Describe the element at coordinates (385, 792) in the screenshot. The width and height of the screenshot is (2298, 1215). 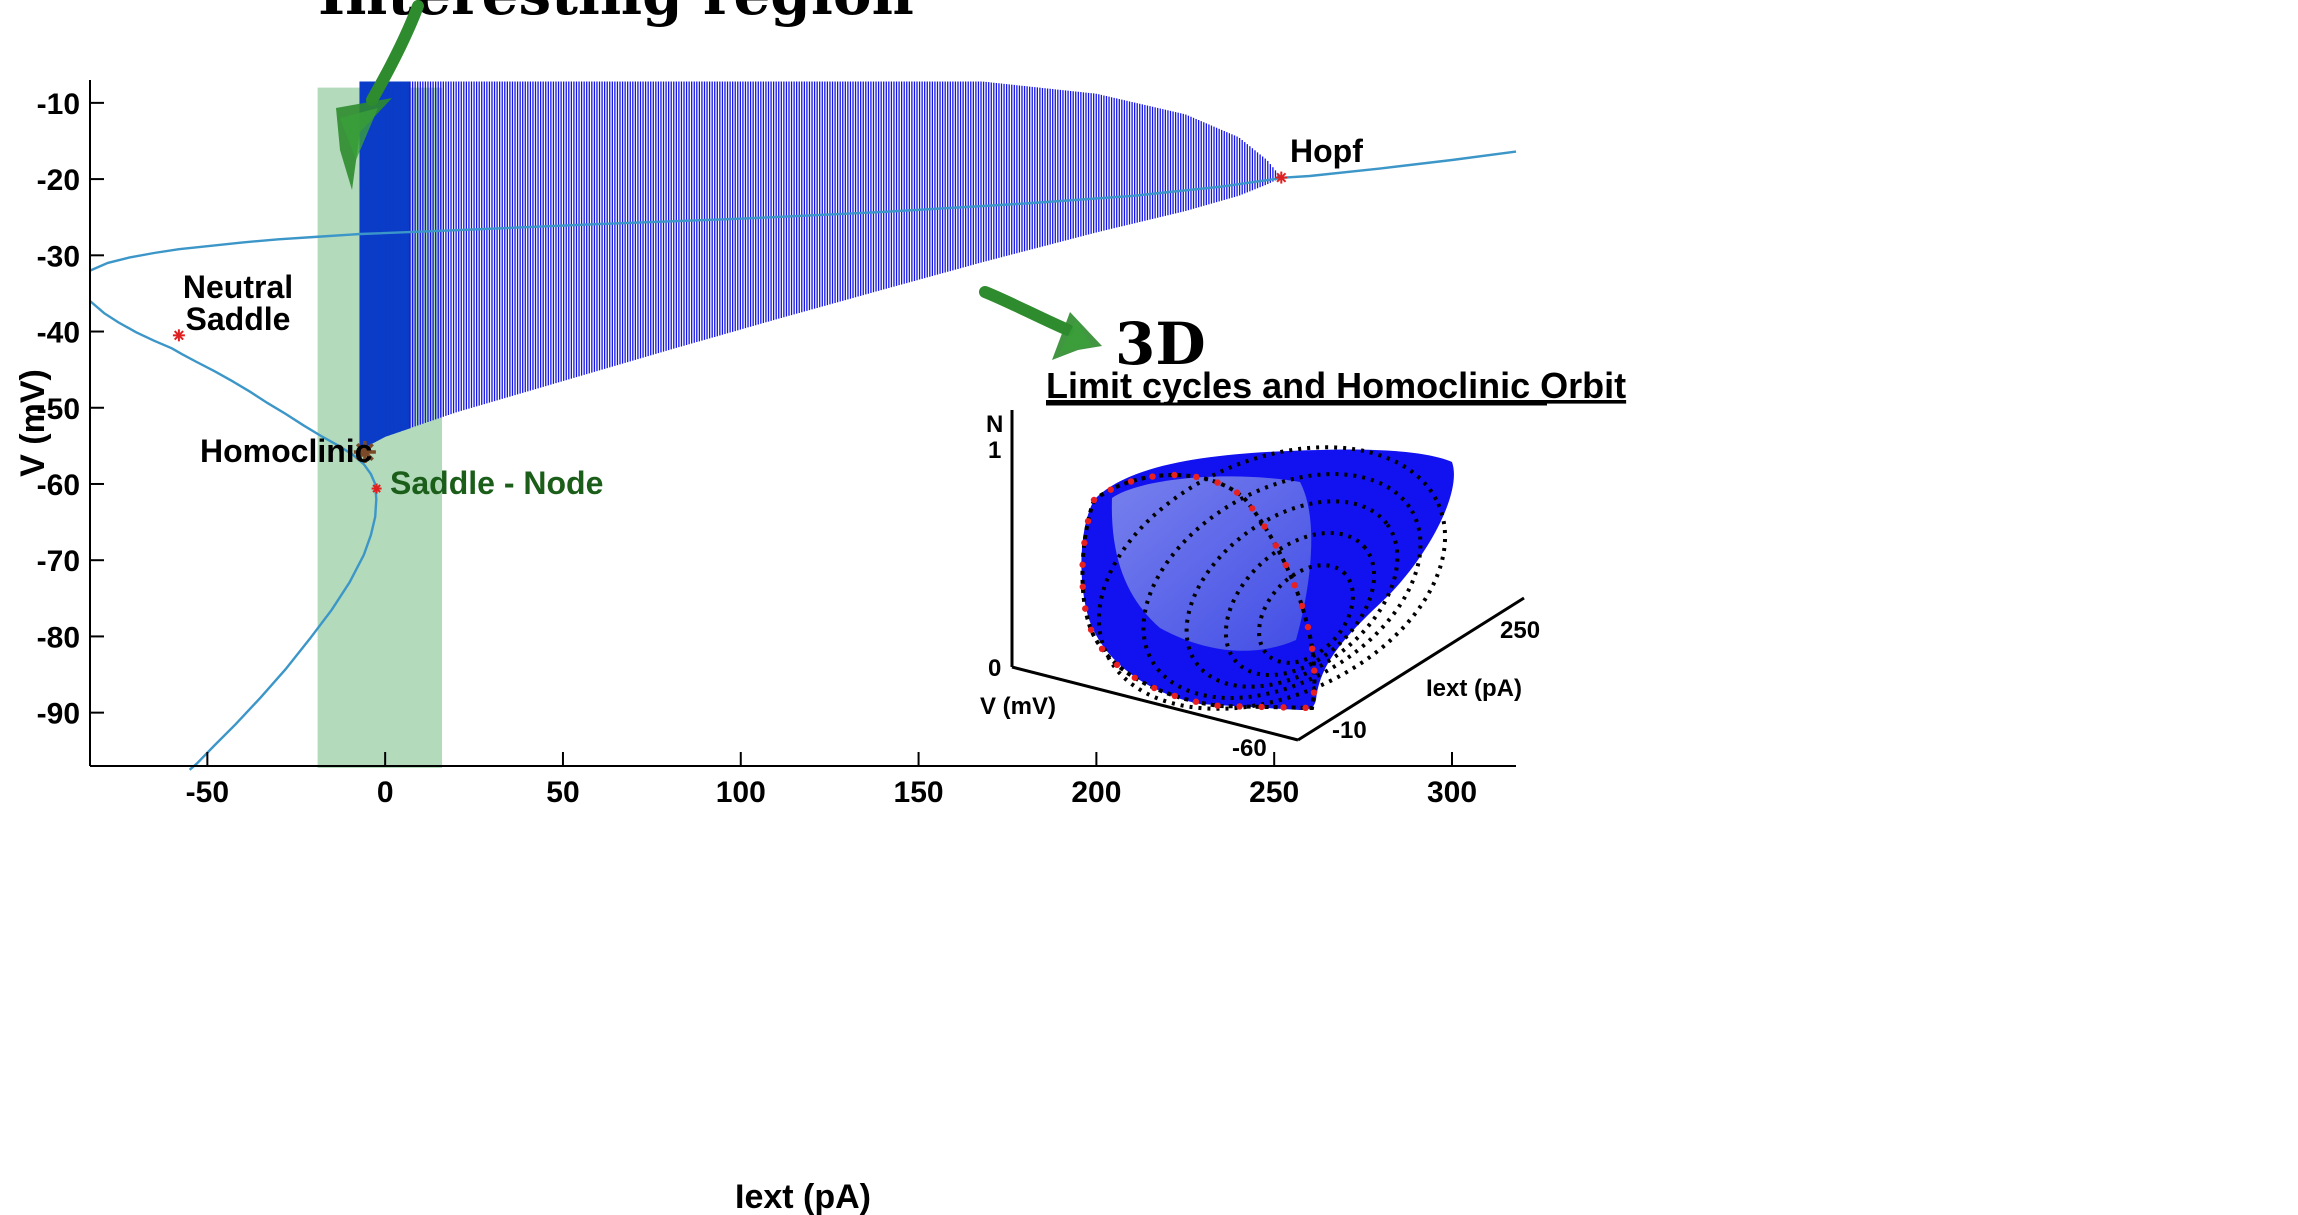
I see `x-tick-label: 0` at that location.